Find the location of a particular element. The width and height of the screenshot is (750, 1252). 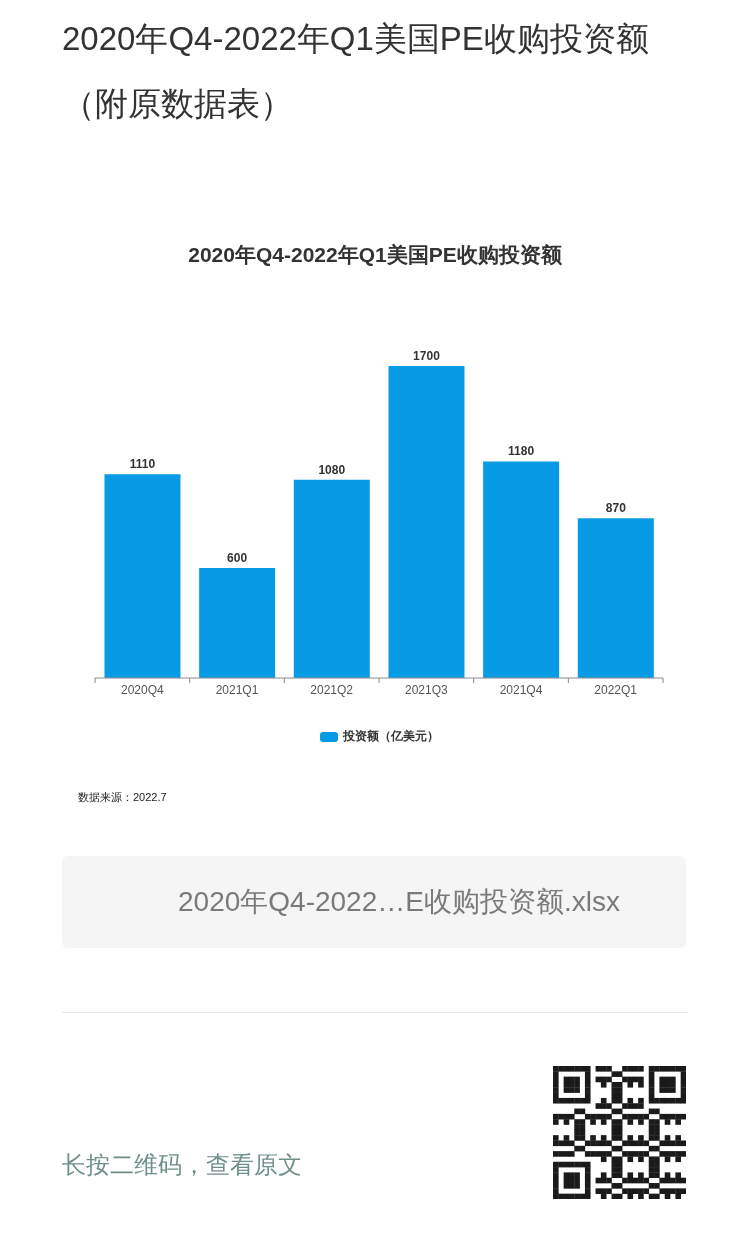

text: 2020年Q4-2022…E收购投资额.xlsx is located at coordinates (399, 902).